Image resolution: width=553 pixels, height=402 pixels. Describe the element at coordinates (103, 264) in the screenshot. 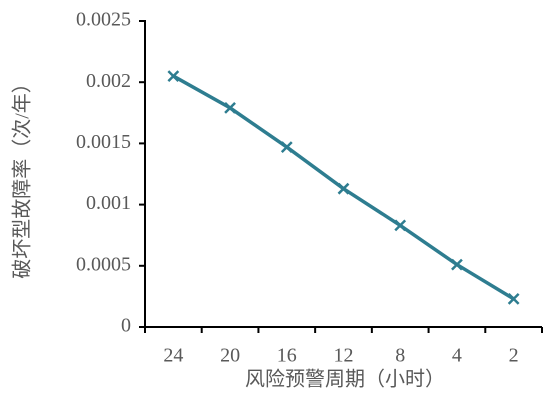

I see `y-tick-label: 0.0005` at that location.